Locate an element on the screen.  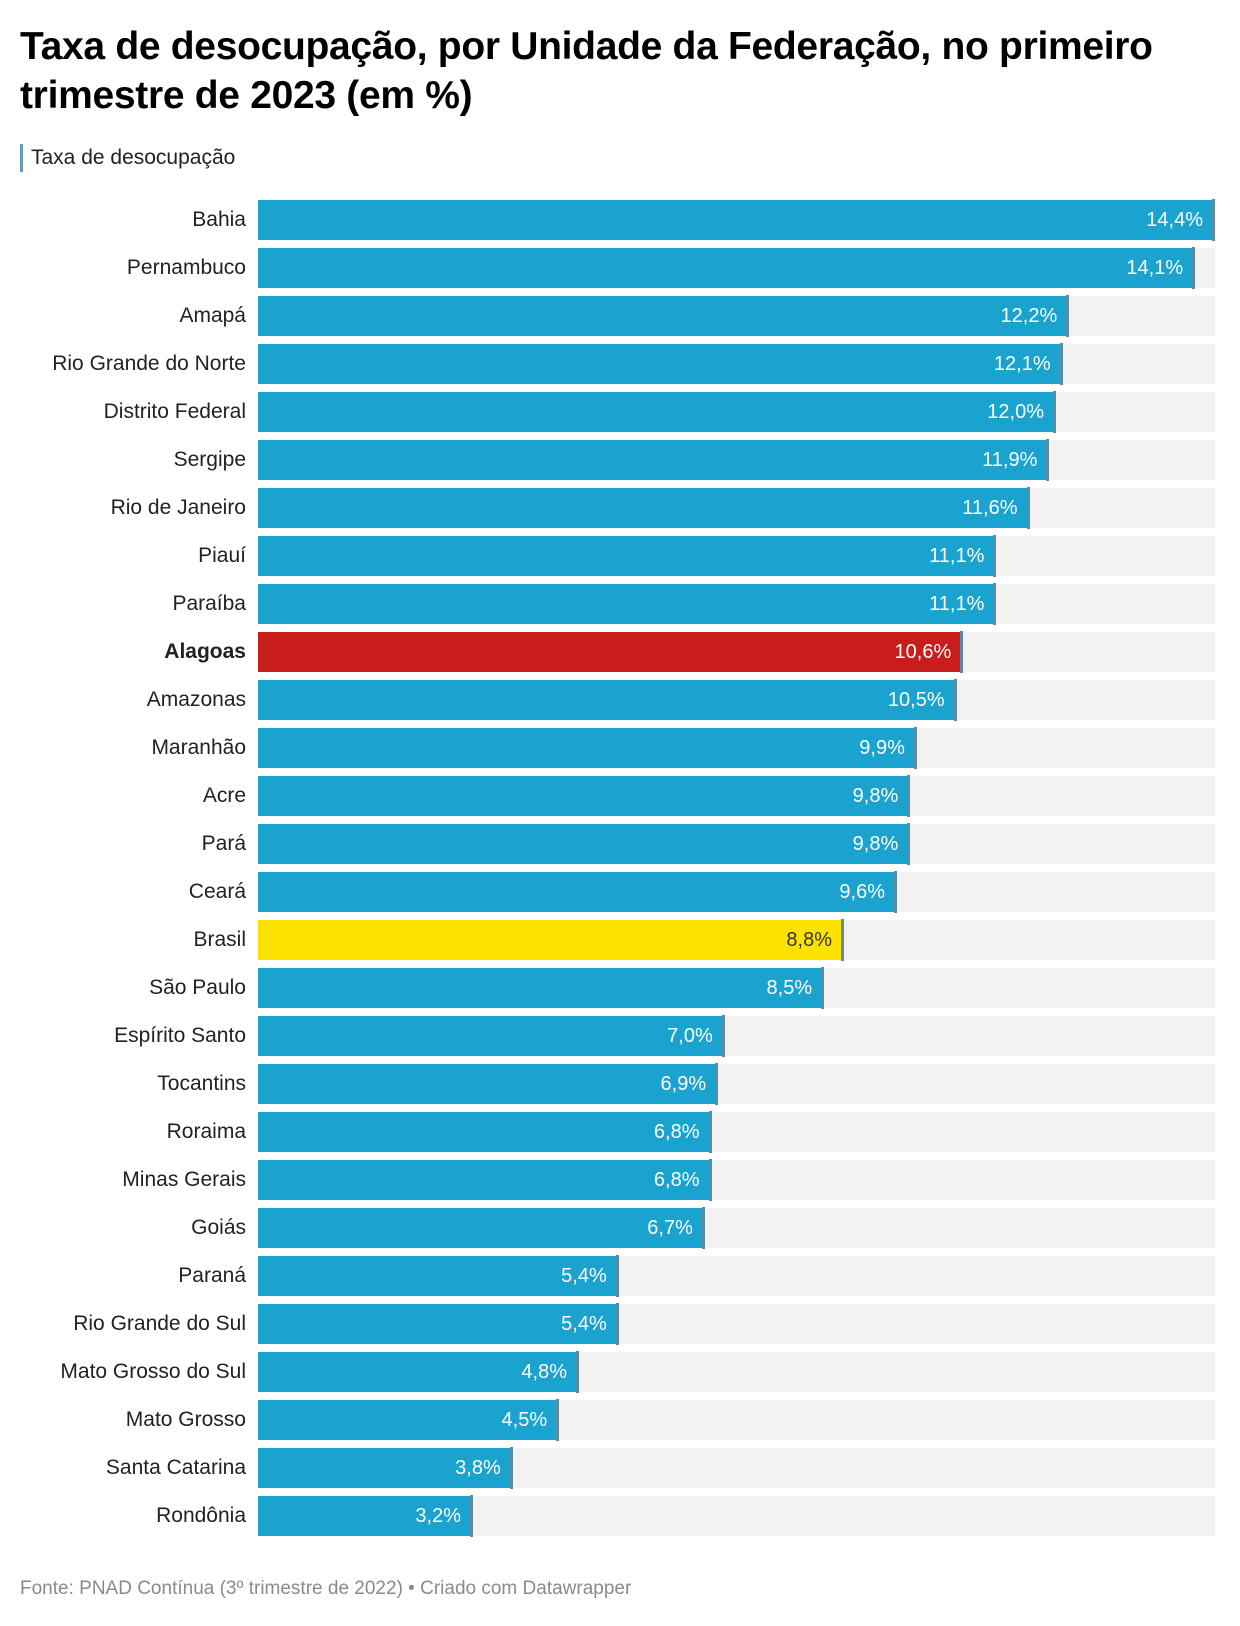
category-label: Acre is located at coordinates (224, 795).